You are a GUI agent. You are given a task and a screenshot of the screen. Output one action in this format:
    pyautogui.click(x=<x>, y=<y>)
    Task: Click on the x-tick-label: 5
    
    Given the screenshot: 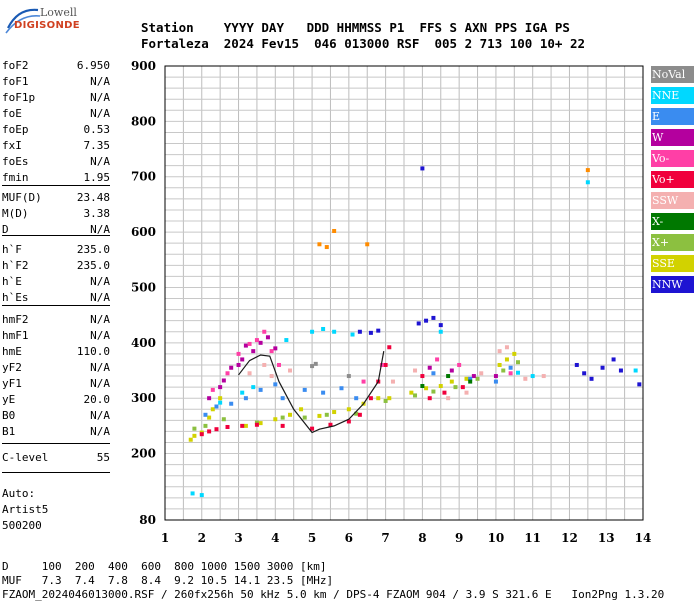 What is the action you would take?
    pyautogui.click(x=312, y=538)
    